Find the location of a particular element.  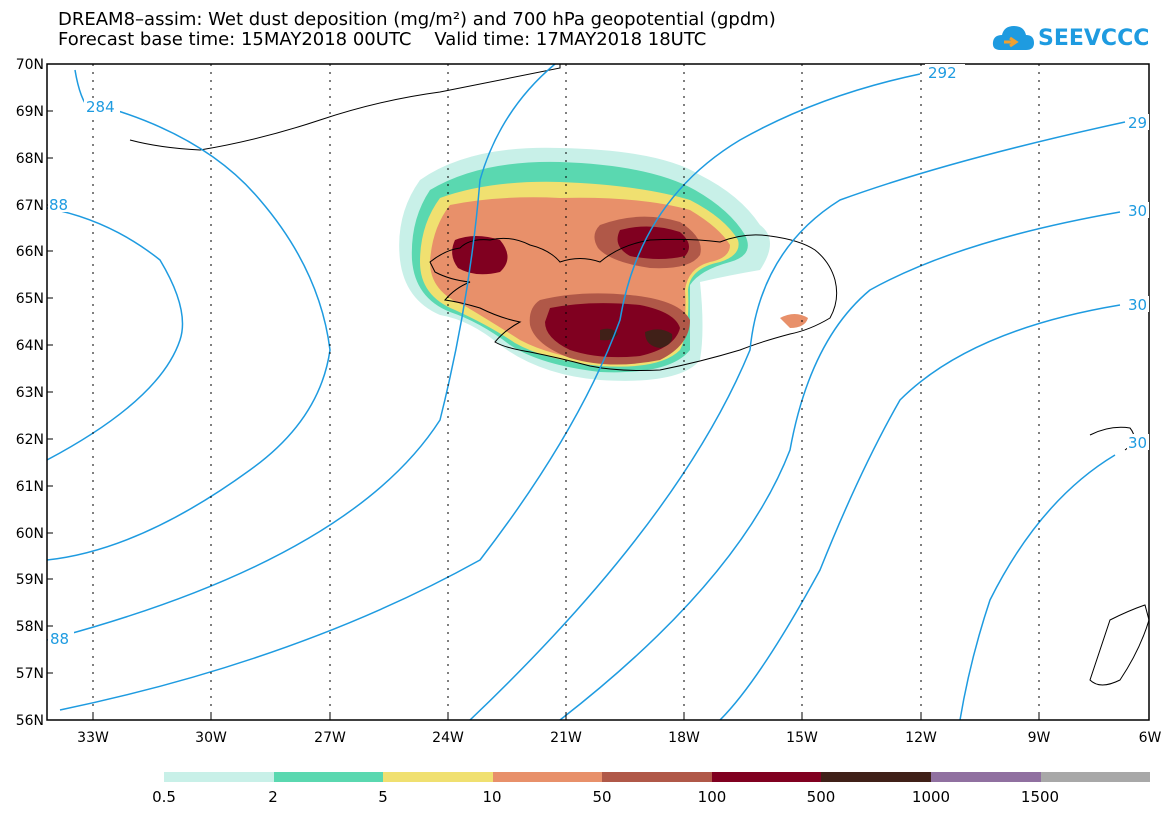

seevccc-logo: SEEVCCC is located at coordinates (1069, 39).